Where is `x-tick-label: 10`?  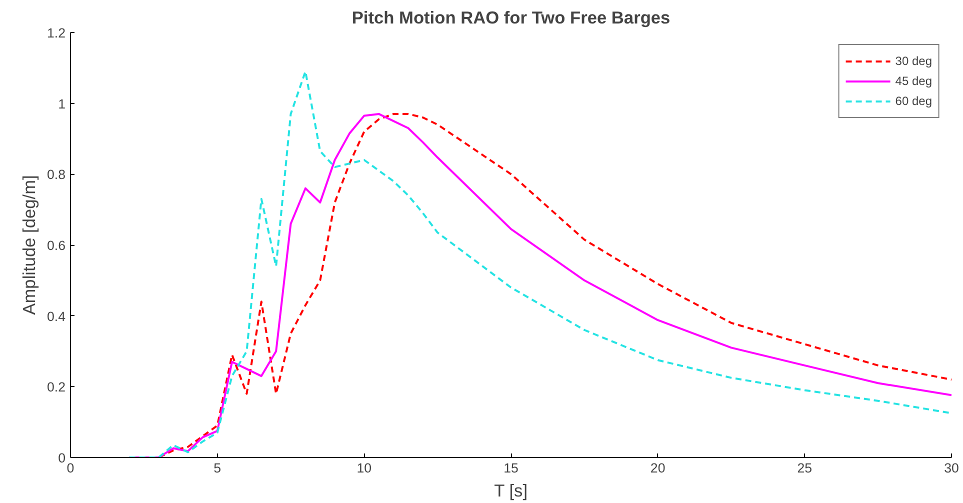 x-tick-label: 10 is located at coordinates (364, 468).